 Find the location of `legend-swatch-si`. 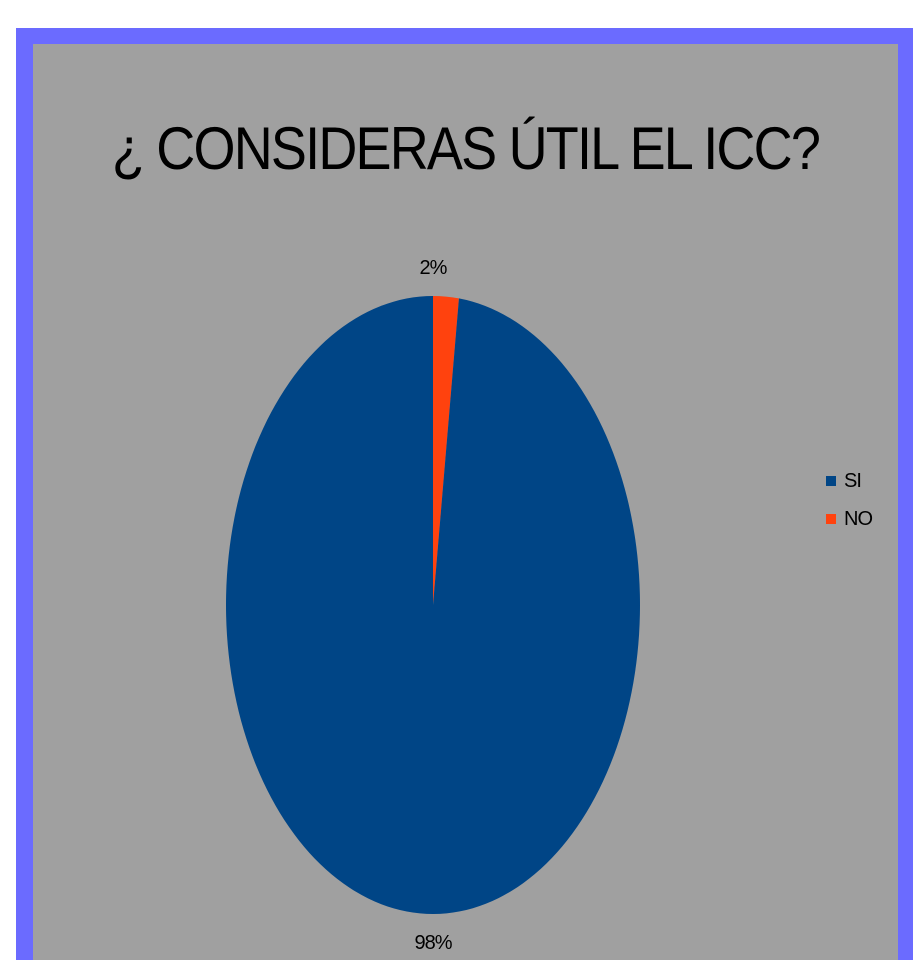

legend-swatch-si is located at coordinates (831, 481).